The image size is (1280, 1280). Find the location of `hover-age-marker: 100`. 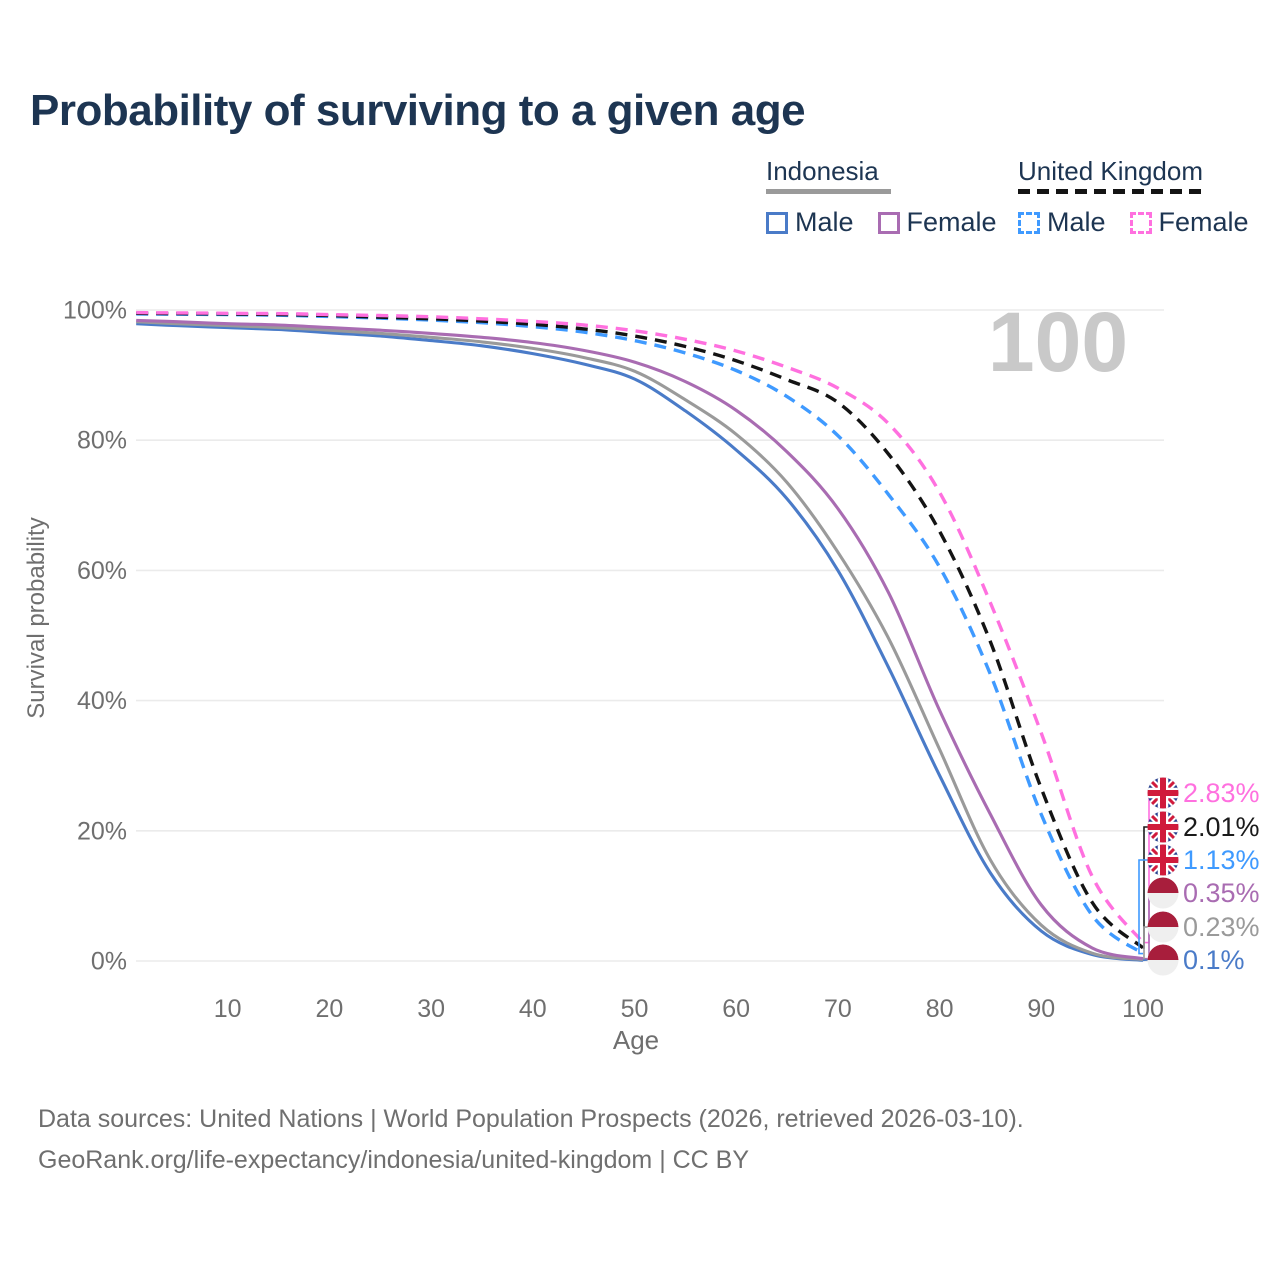

hover-age-marker: 100 is located at coordinates (1058, 342).